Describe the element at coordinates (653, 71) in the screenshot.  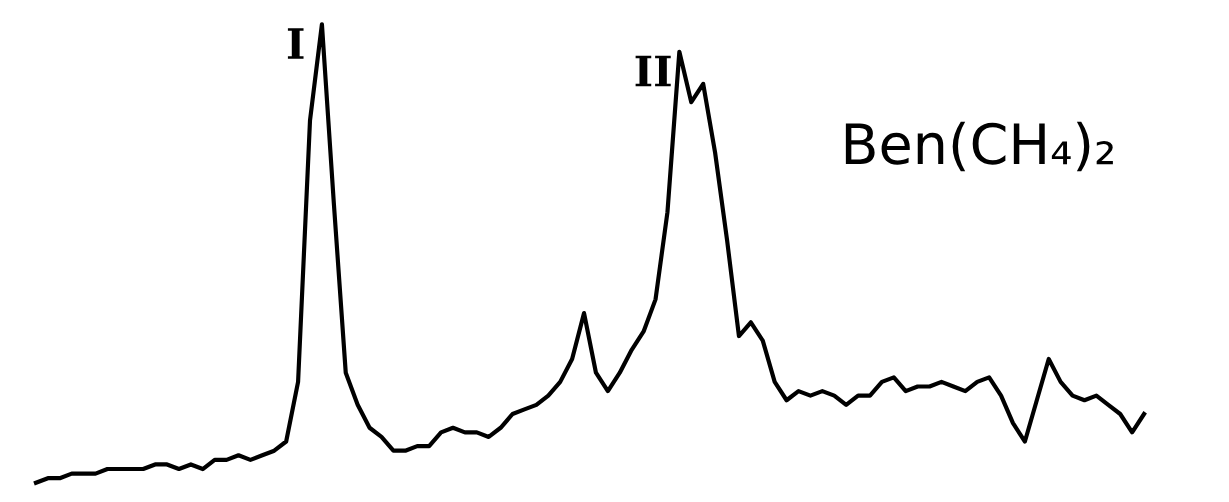
I see `annotation: II` at that location.